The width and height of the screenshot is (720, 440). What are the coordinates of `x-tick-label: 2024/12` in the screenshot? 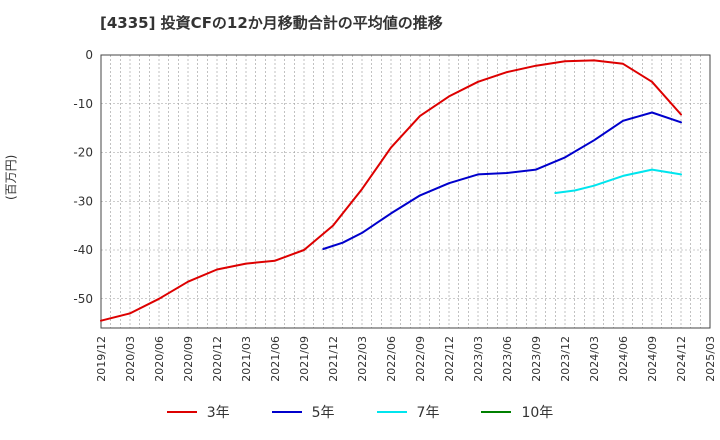 It's located at (681, 359).